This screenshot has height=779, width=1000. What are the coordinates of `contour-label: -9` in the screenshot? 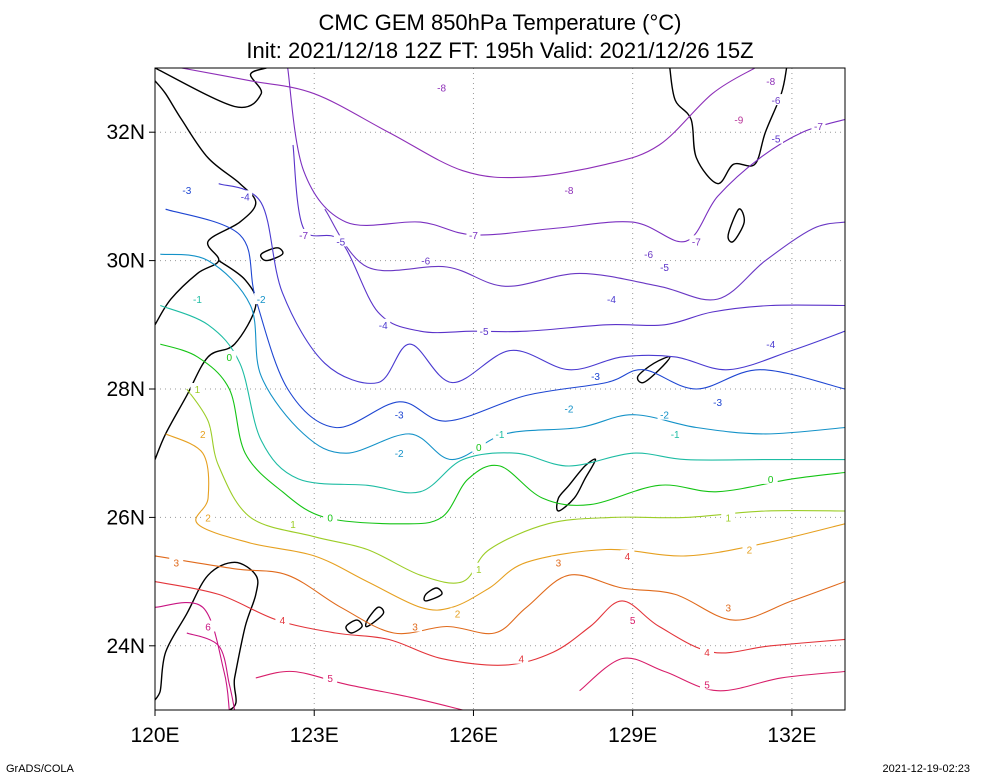 It's located at (738, 120).